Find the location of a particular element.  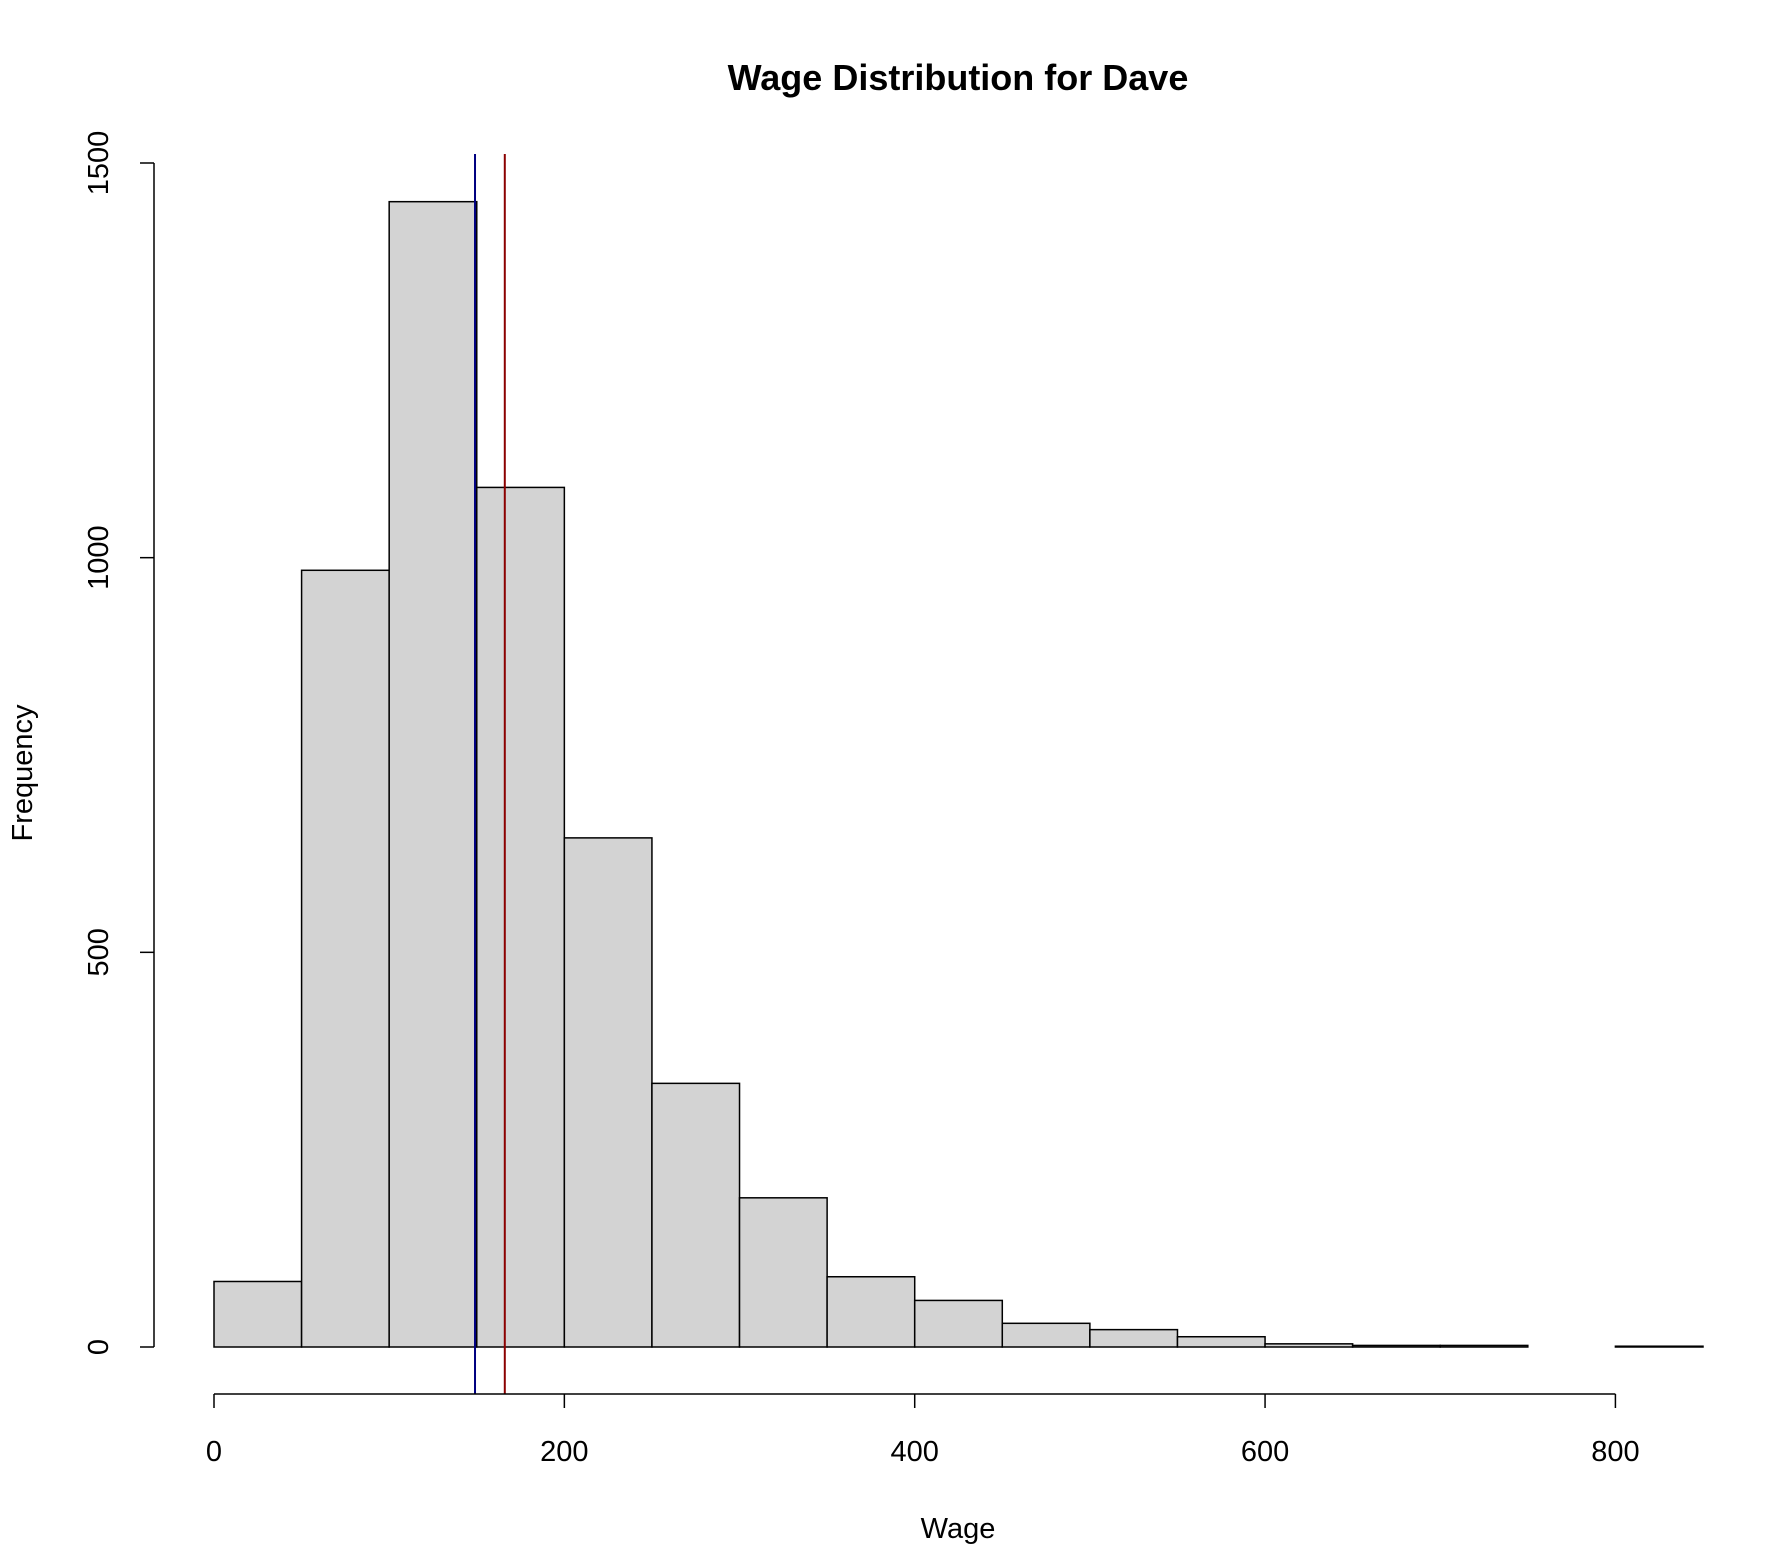

y-tick-label: 1000 is located at coordinates (99, 557).